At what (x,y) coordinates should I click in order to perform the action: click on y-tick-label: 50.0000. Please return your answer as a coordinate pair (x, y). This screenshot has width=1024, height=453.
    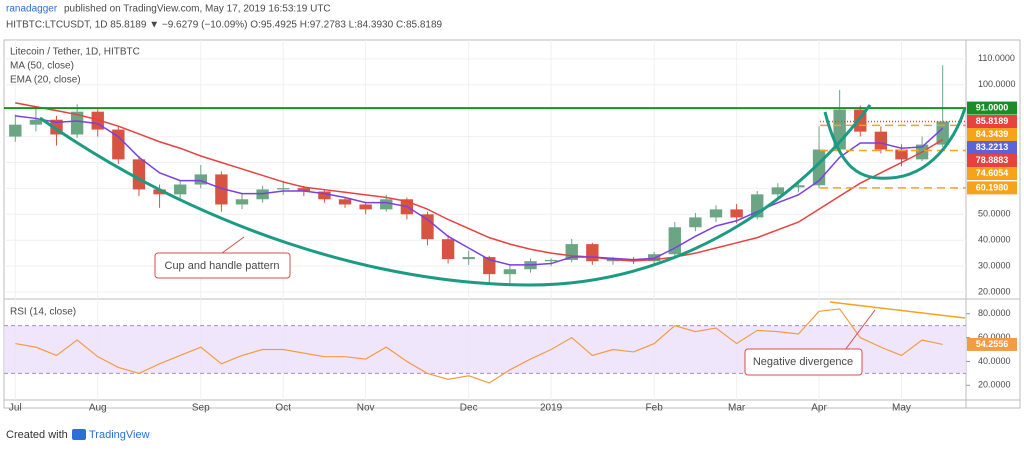
    Looking at the image, I should click on (994, 214).